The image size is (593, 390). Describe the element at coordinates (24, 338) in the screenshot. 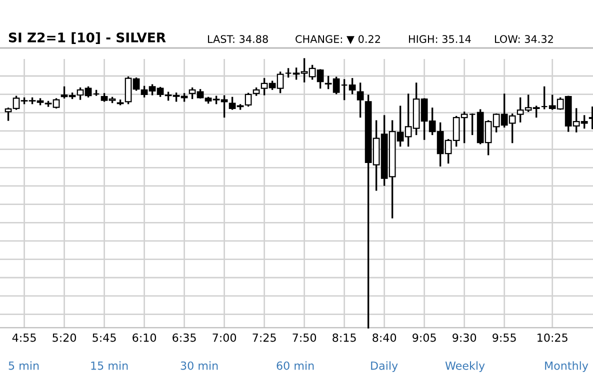

I see `x-tick-label: 4:55` at that location.